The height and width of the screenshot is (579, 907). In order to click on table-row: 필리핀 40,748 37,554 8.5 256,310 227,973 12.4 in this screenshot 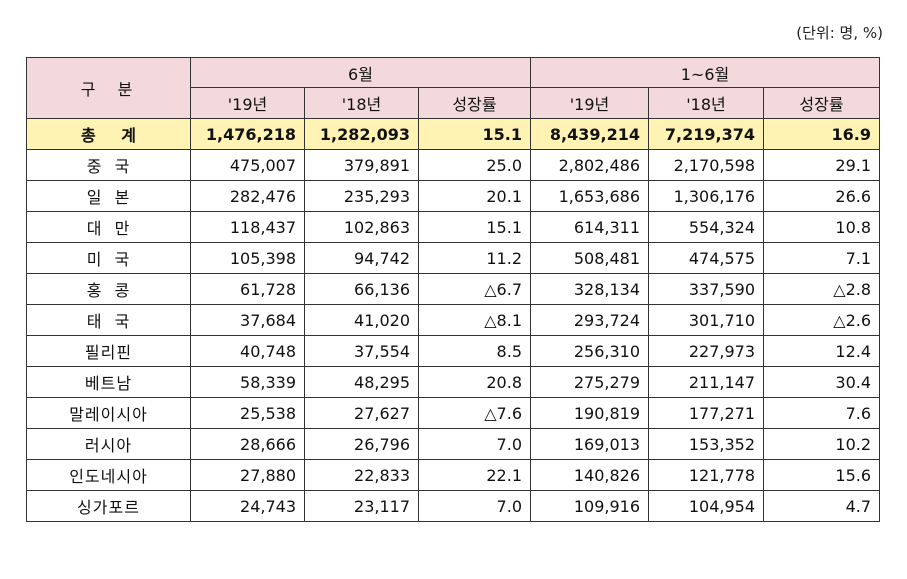, I will do `click(453, 351)`.